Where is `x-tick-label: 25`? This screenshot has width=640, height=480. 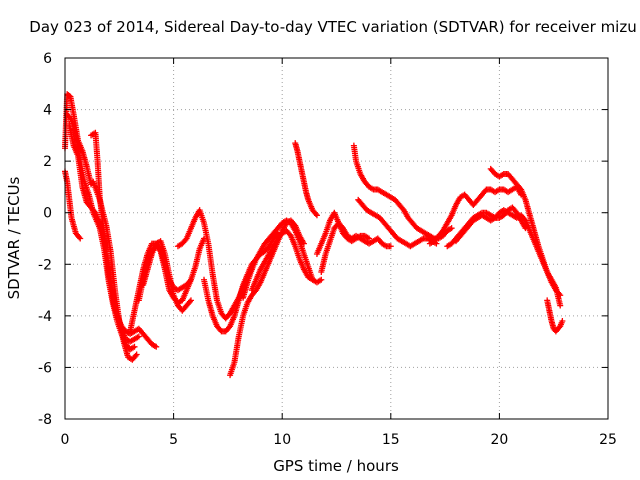 x-tick-label: 25 is located at coordinates (608, 440).